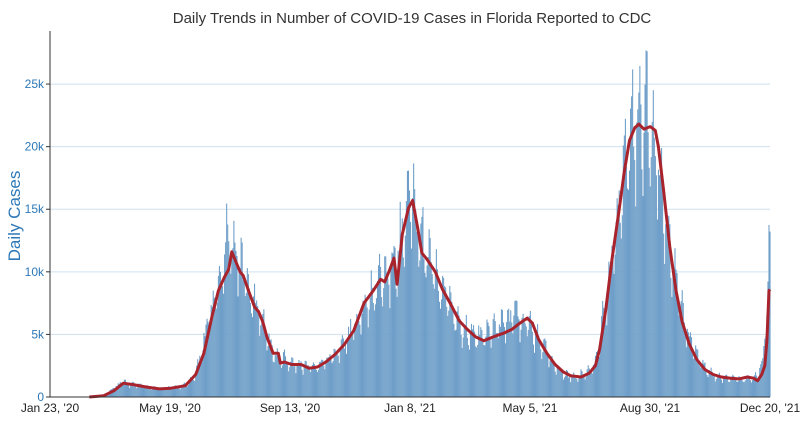  Describe the element at coordinates (35, 272) in the screenshot. I see `y-tick-label: 10k` at that location.